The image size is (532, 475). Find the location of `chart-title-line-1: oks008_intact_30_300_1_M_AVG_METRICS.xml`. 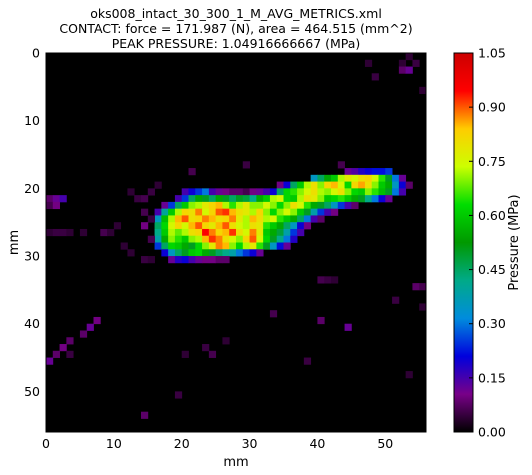

chart-title-line-1: oks008_intact_30_300_1_M_AVG_METRICS.xml is located at coordinates (236, 13).